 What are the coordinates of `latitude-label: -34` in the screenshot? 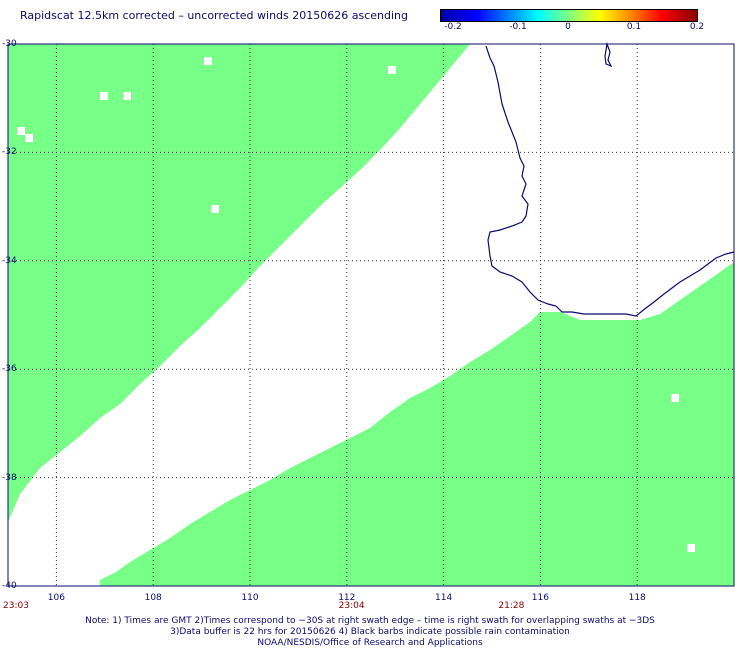 It's located at (9, 260).